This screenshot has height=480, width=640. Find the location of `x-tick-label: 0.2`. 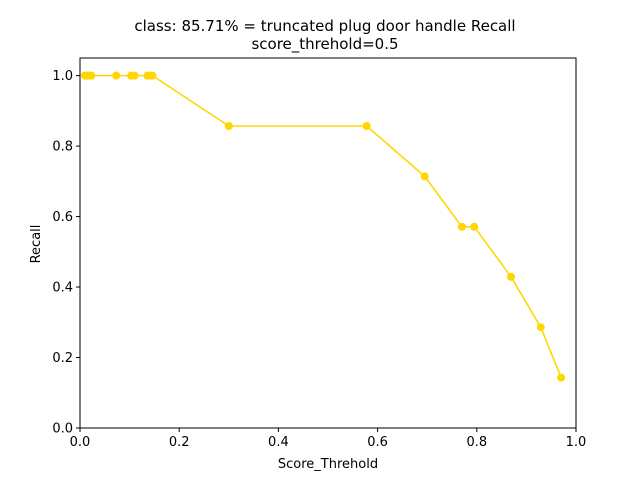

x-tick-label: 0.2 is located at coordinates (179, 442).